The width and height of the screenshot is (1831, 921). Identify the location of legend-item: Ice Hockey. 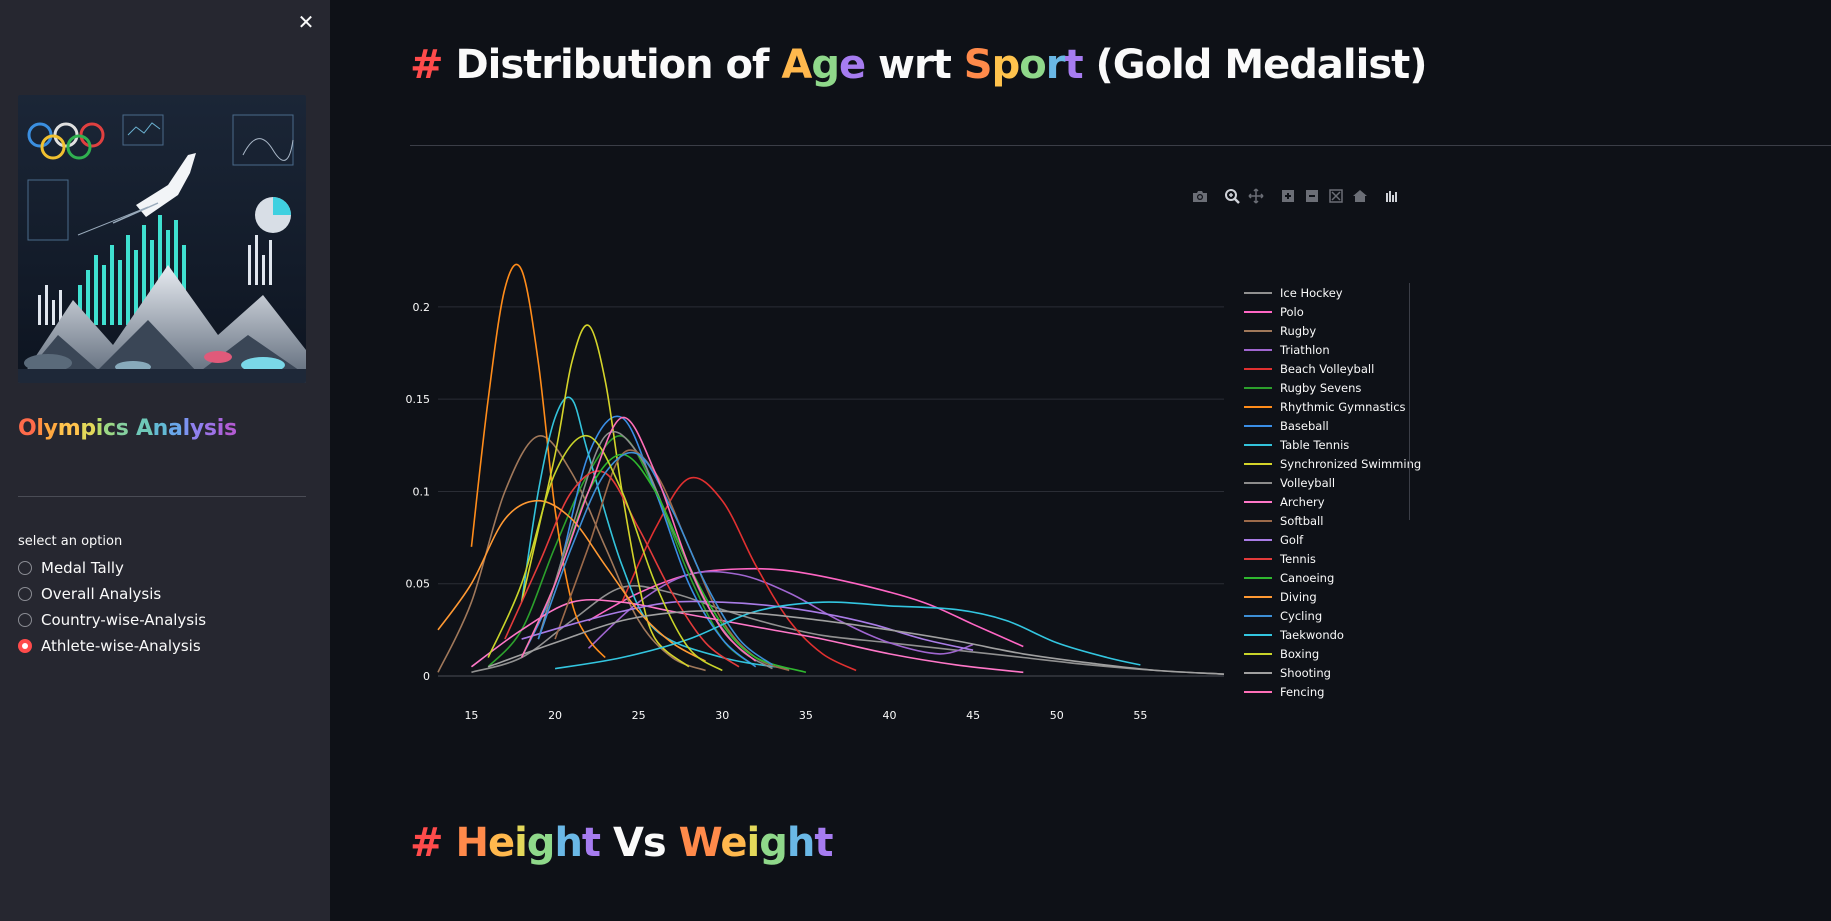
(1293, 292).